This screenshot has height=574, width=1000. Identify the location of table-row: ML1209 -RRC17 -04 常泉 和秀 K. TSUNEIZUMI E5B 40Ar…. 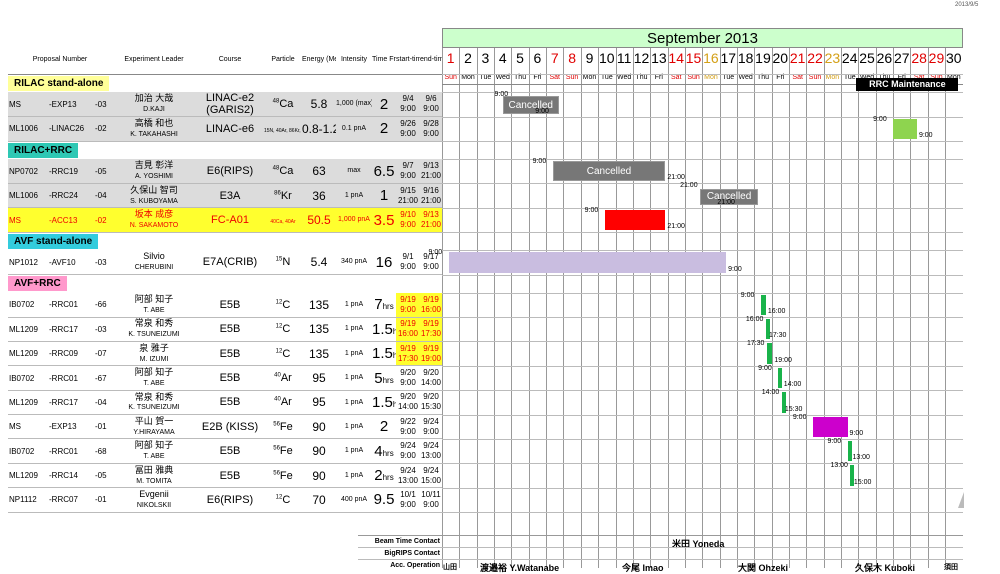
(225, 403).